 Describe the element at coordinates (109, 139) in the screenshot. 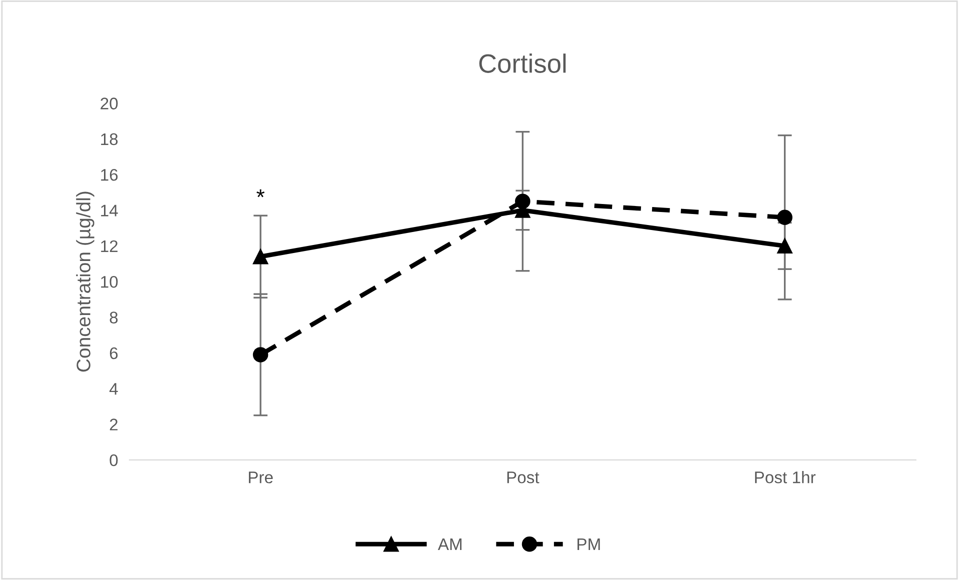

I see `y-tick-label: 18` at that location.